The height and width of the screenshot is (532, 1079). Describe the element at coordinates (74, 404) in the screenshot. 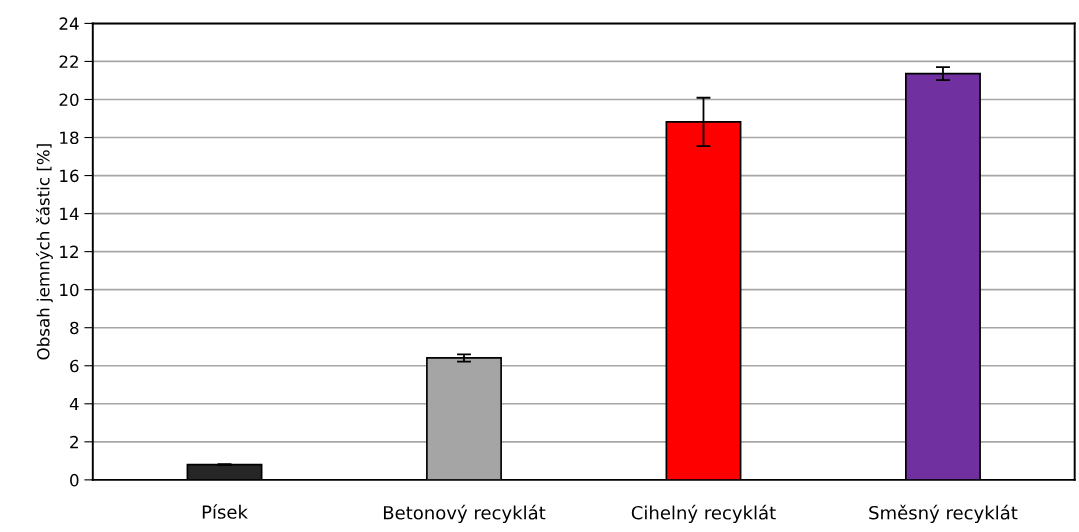

I see `y-tick-label: 4` at that location.